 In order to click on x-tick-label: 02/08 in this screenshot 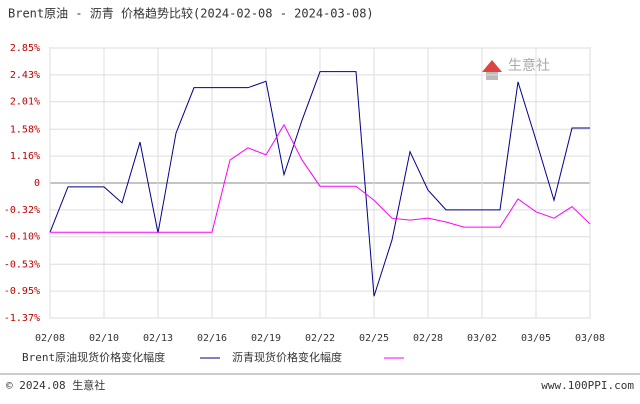, I will do `click(50, 338)`.